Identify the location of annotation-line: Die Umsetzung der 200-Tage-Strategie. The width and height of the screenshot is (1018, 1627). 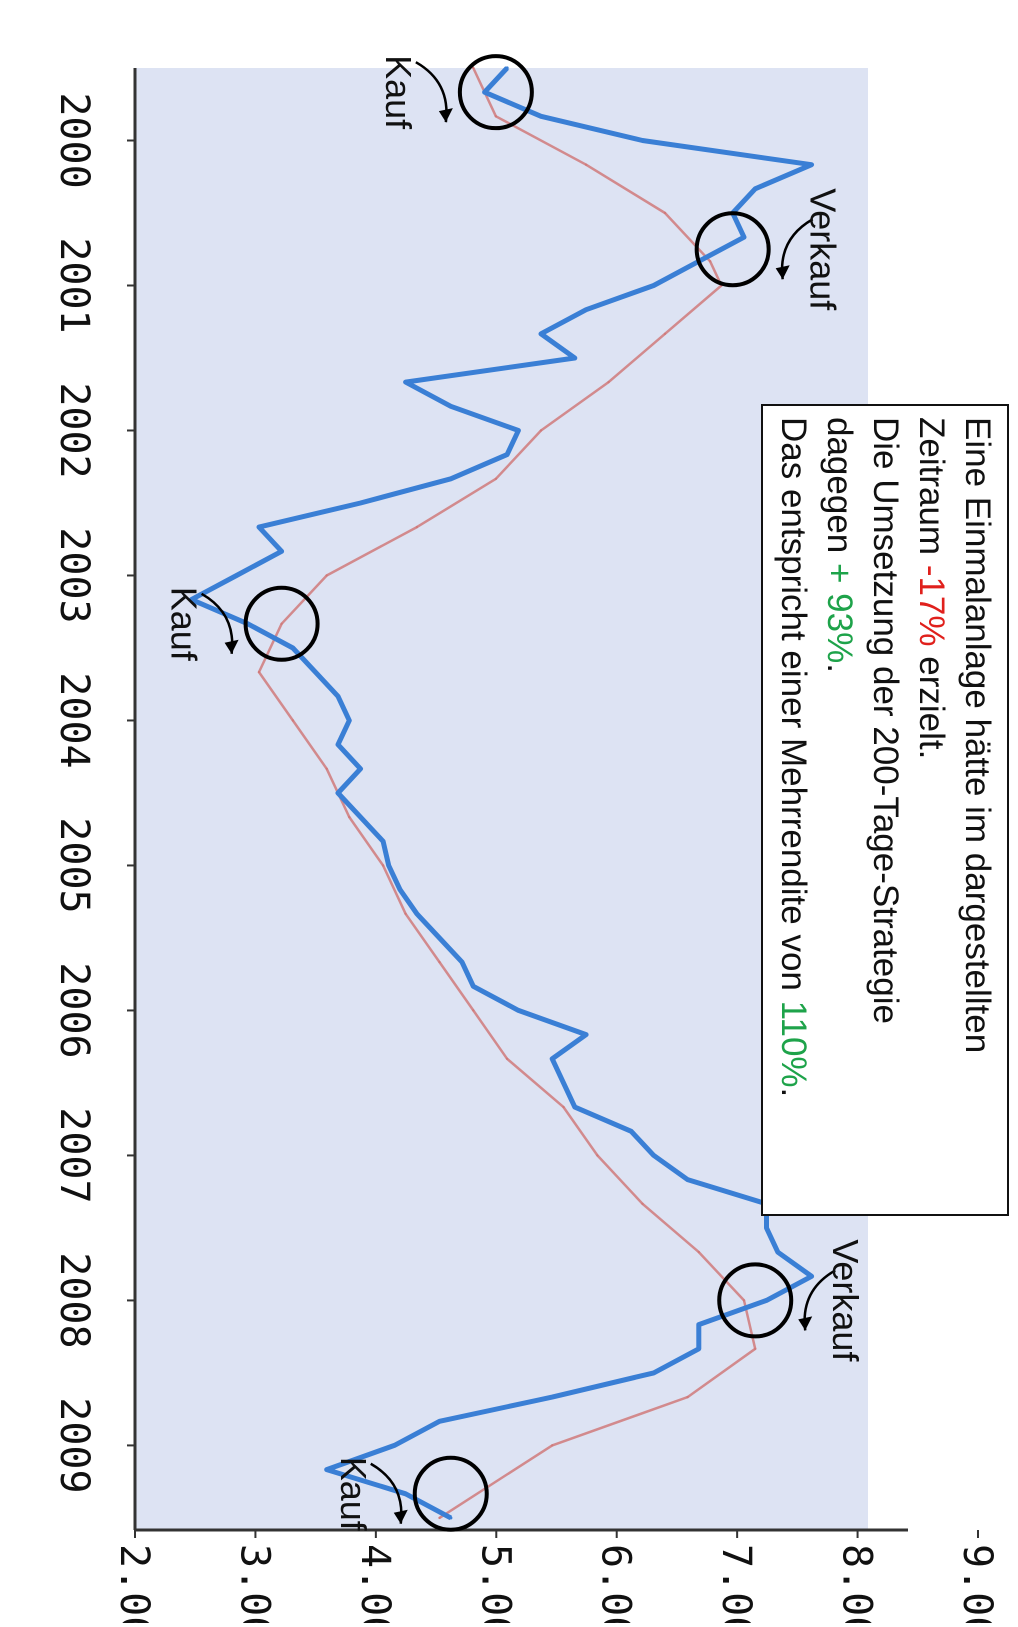
(885, 720).